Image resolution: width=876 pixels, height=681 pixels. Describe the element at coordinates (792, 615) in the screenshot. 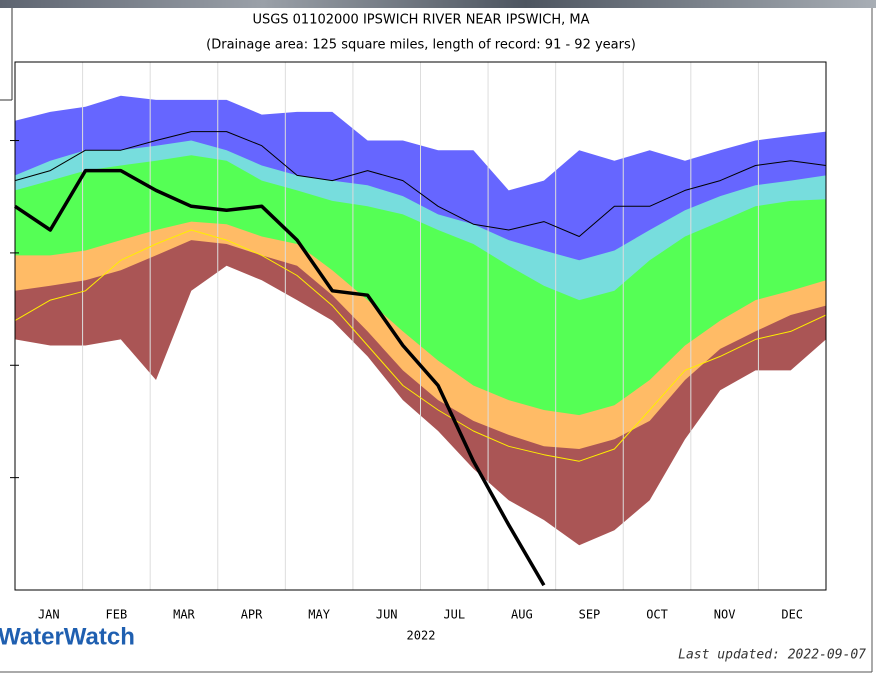

I see `x-tick-label: DEC` at that location.